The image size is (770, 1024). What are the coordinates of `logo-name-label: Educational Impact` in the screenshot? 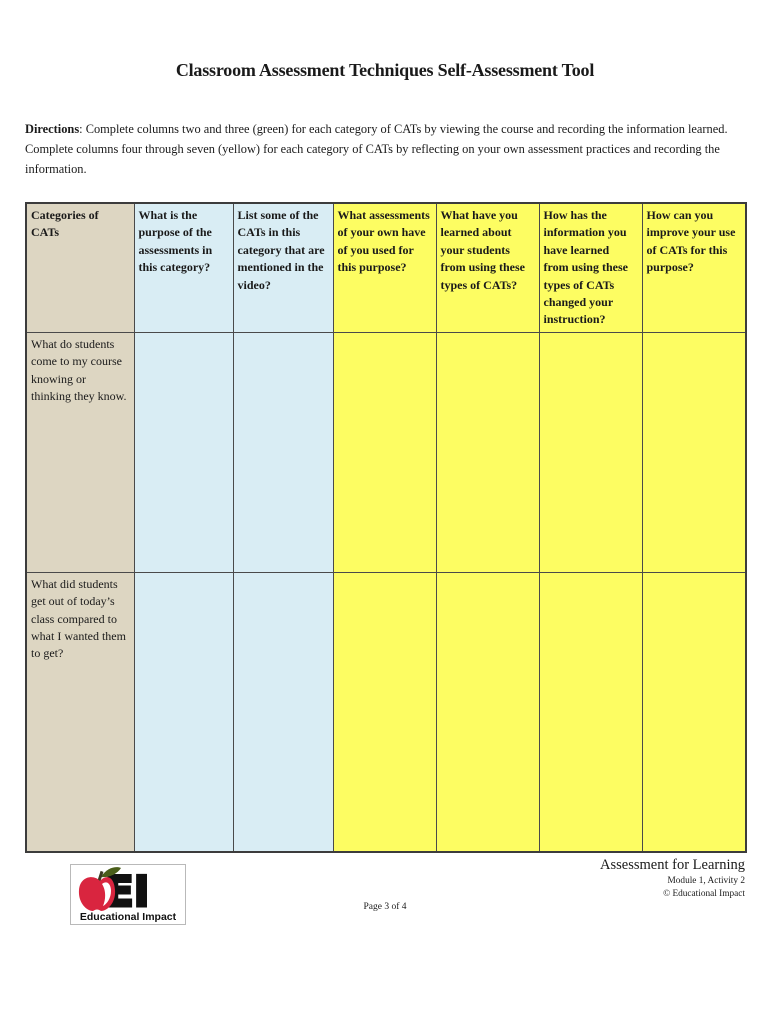 It's located at (128, 917).